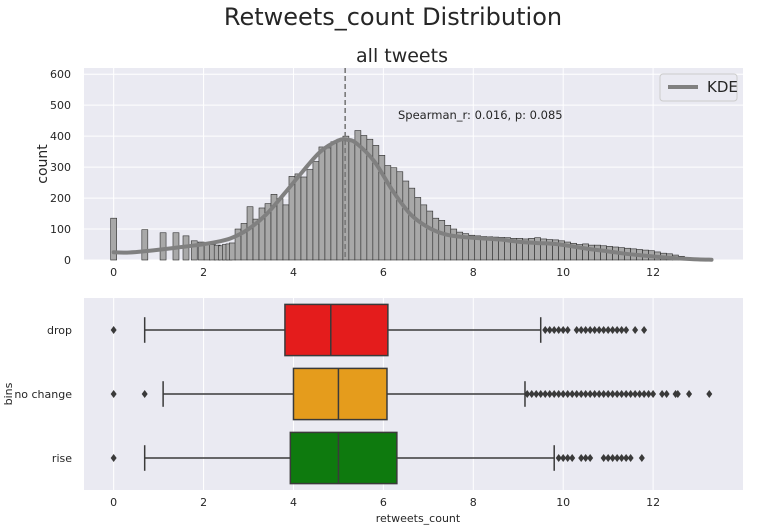 The image size is (758, 530). Describe the element at coordinates (60, 74) in the screenshot. I see `histogram-y-tick-label: 600` at that location.